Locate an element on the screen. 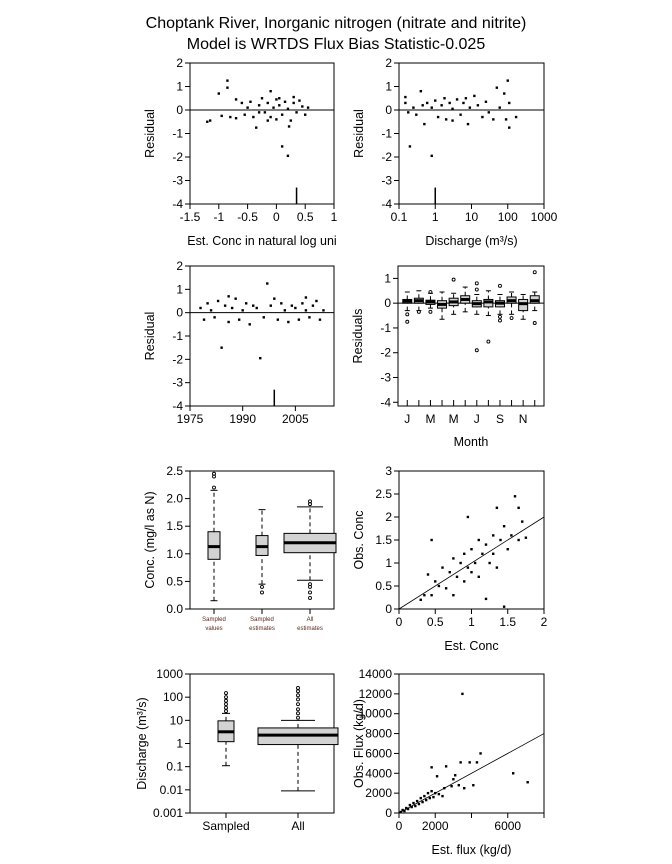 Image resolution: width=672 pixels, height=864 pixels. y-tick-label: 10 is located at coordinates (177, 720).